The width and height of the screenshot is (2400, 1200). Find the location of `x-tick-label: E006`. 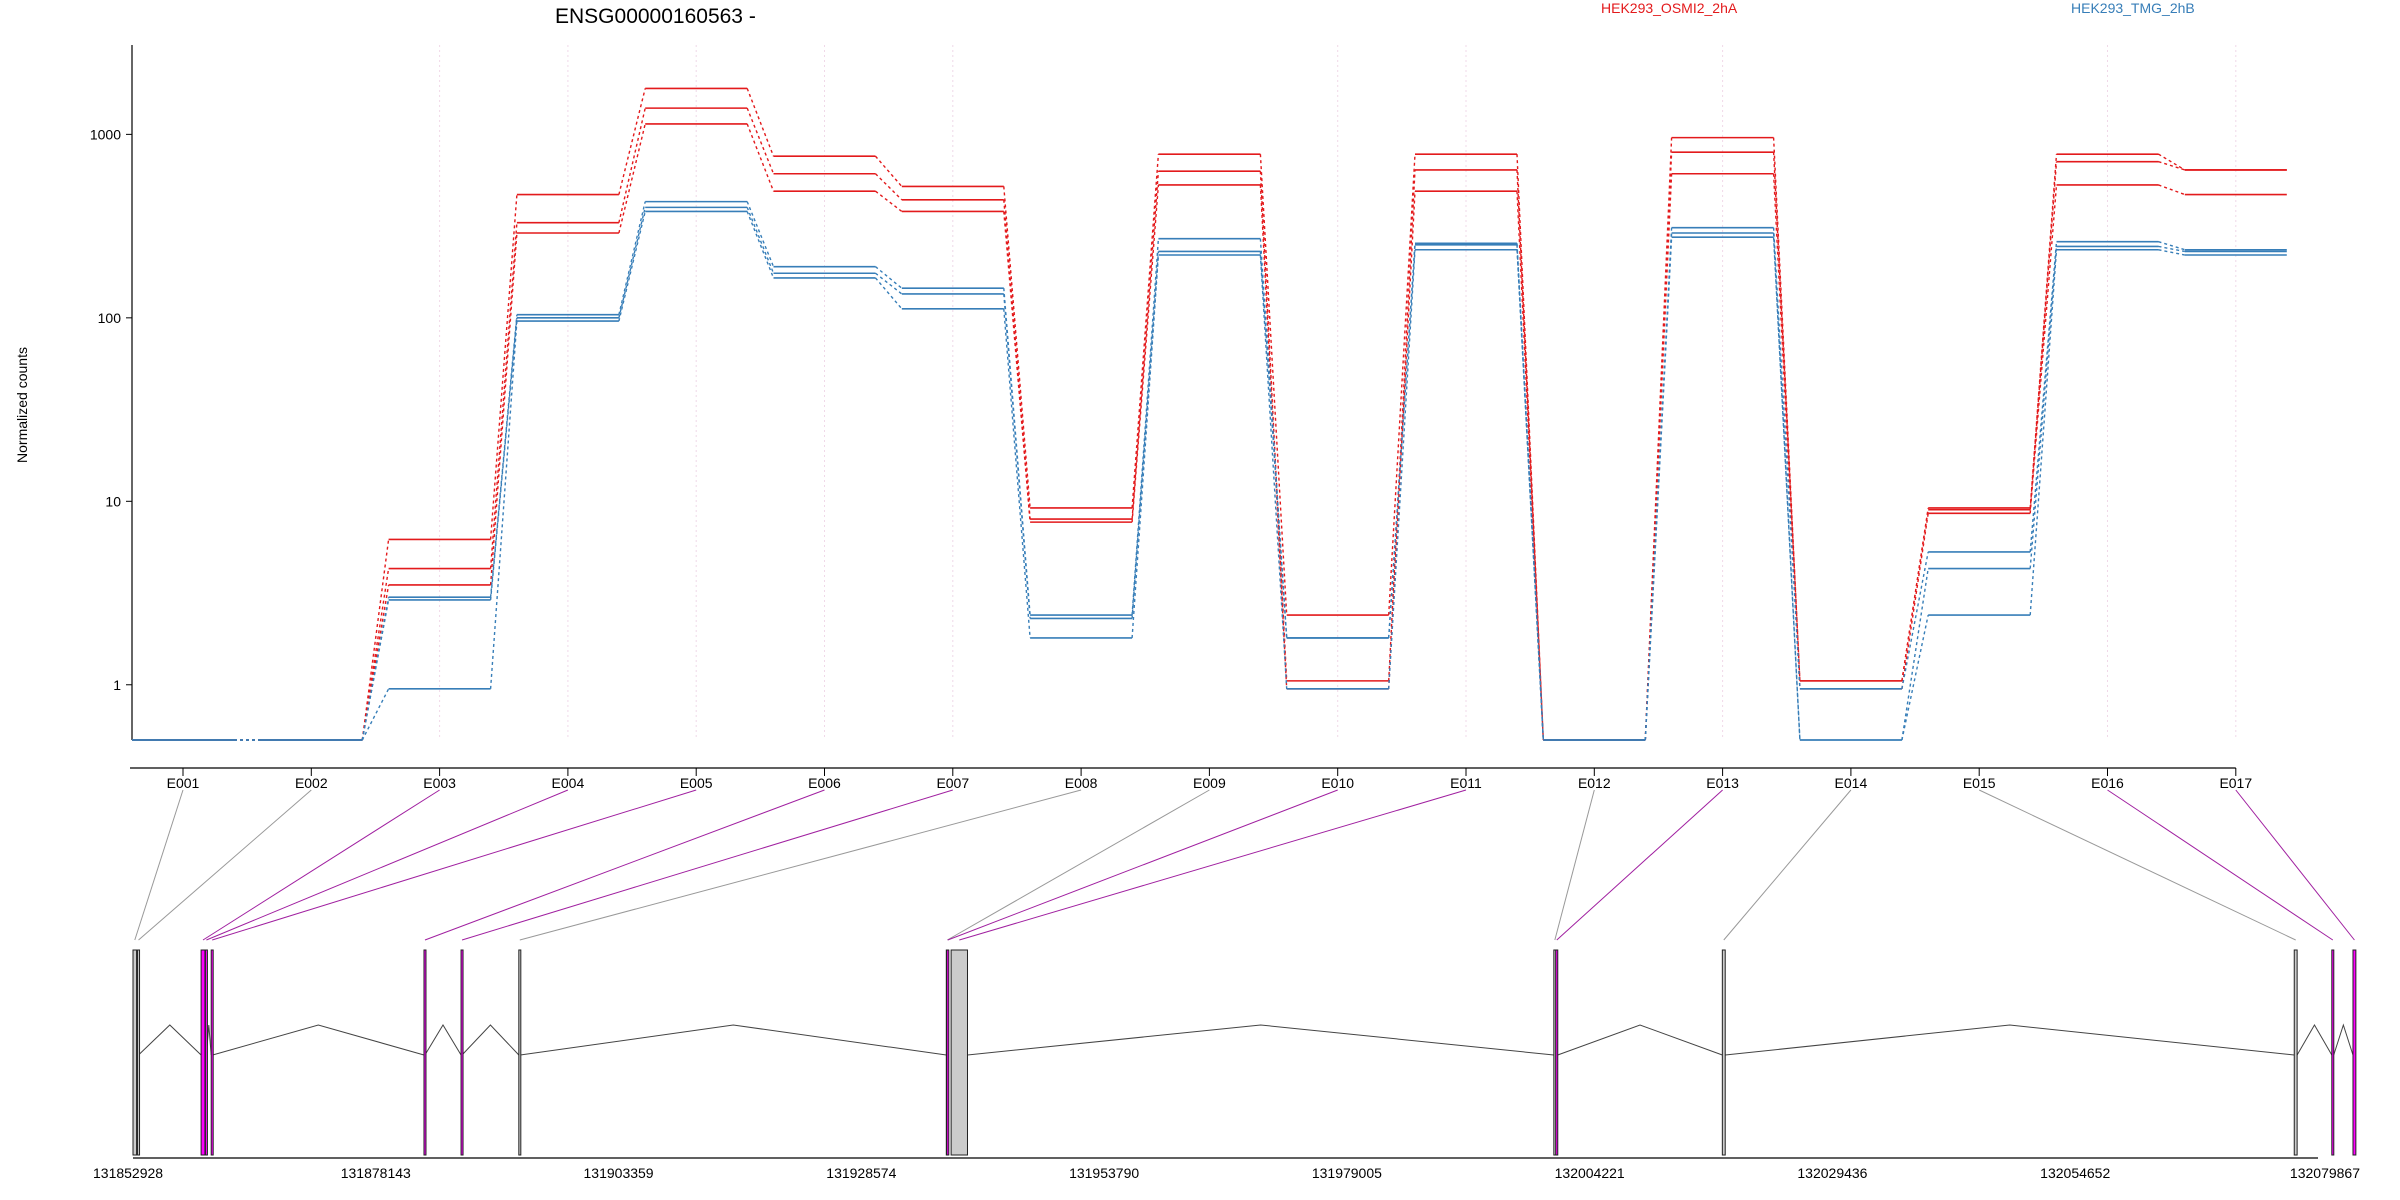

x-tick-label: E006 is located at coordinates (824, 783).